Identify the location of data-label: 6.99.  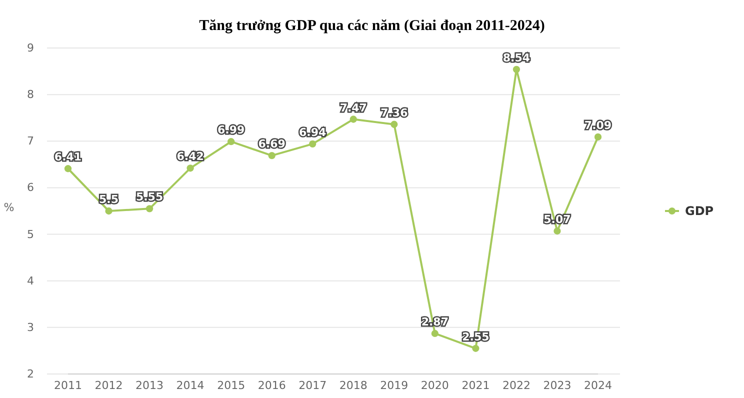
(231, 130).